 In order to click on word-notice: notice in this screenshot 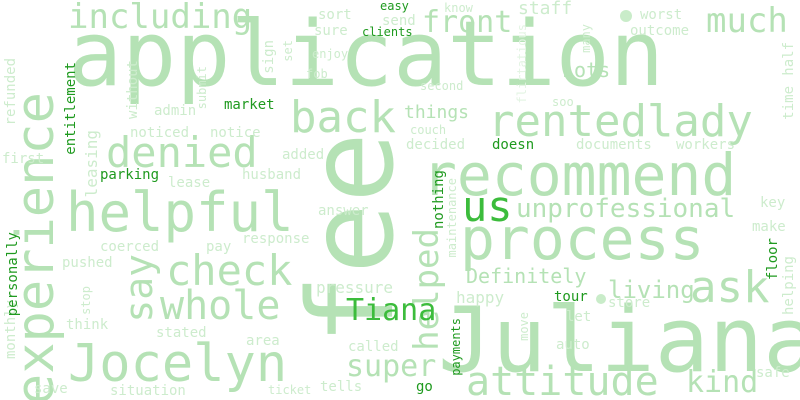, I will do `click(235, 133)`.